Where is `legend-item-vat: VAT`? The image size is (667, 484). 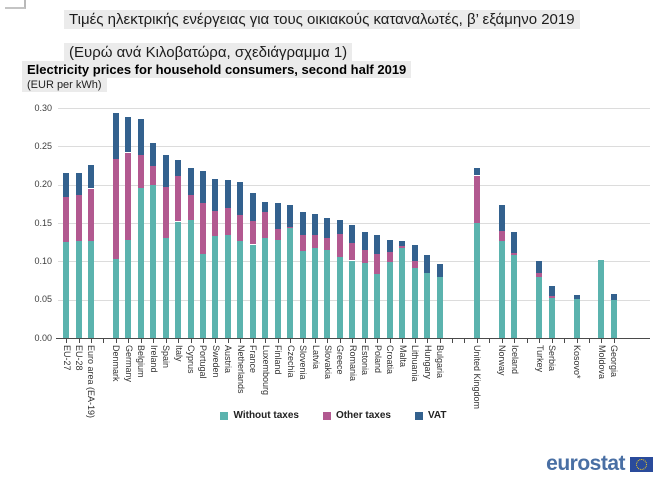 legend-item-vat: VAT is located at coordinates (430, 415).